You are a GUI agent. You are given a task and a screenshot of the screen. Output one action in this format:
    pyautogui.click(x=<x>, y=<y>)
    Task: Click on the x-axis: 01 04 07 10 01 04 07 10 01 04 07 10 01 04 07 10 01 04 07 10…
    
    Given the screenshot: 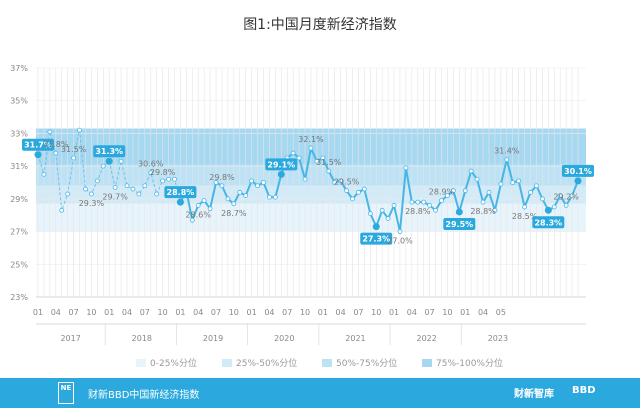 What is the action you would take?
    pyautogui.click(x=309, y=320)
    